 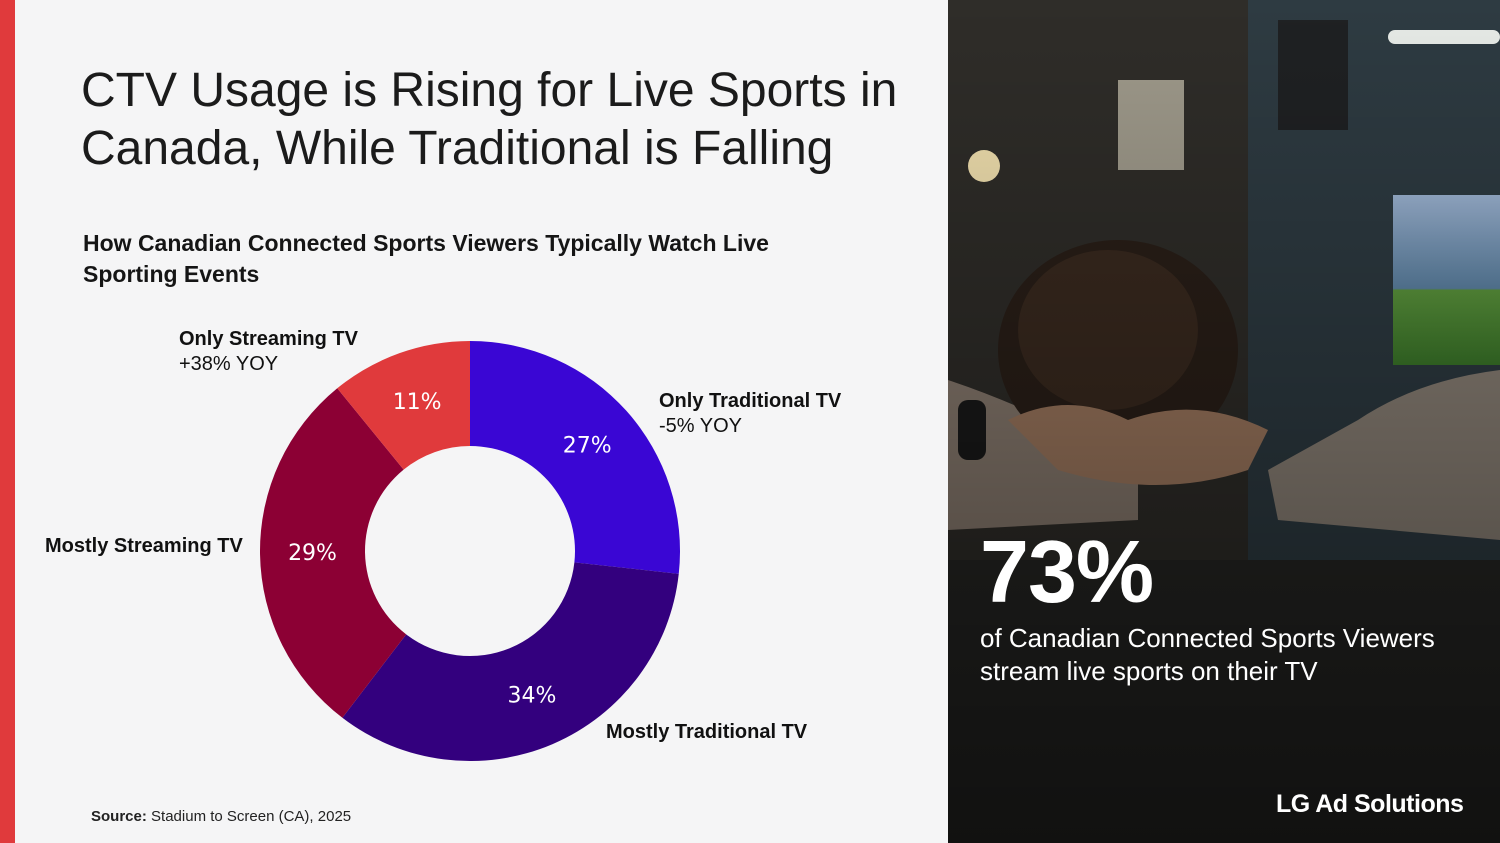 What do you see at coordinates (251, 816) in the screenshot?
I see `source-text: Stadium to Screen (CA), 2025` at bounding box center [251, 816].